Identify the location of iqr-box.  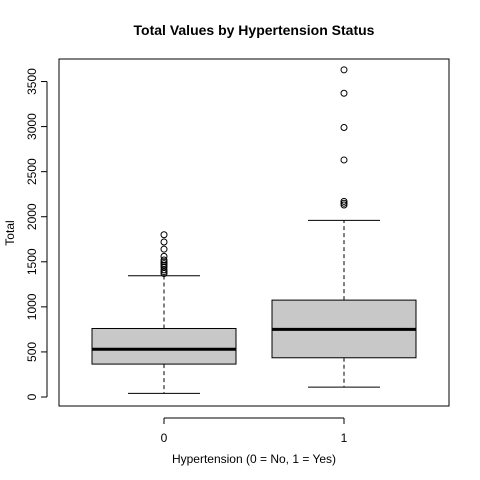
(164, 346).